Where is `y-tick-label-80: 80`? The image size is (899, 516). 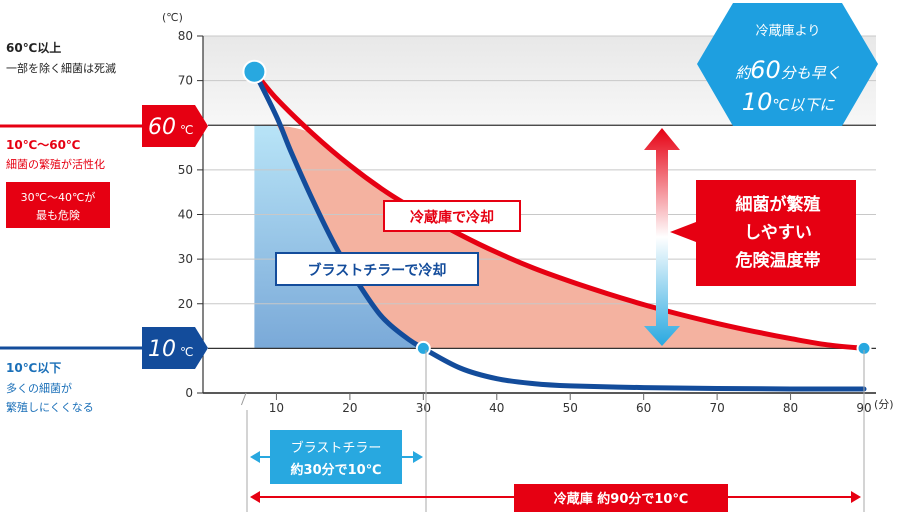 y-tick-label-80: 80 is located at coordinates (185, 36).